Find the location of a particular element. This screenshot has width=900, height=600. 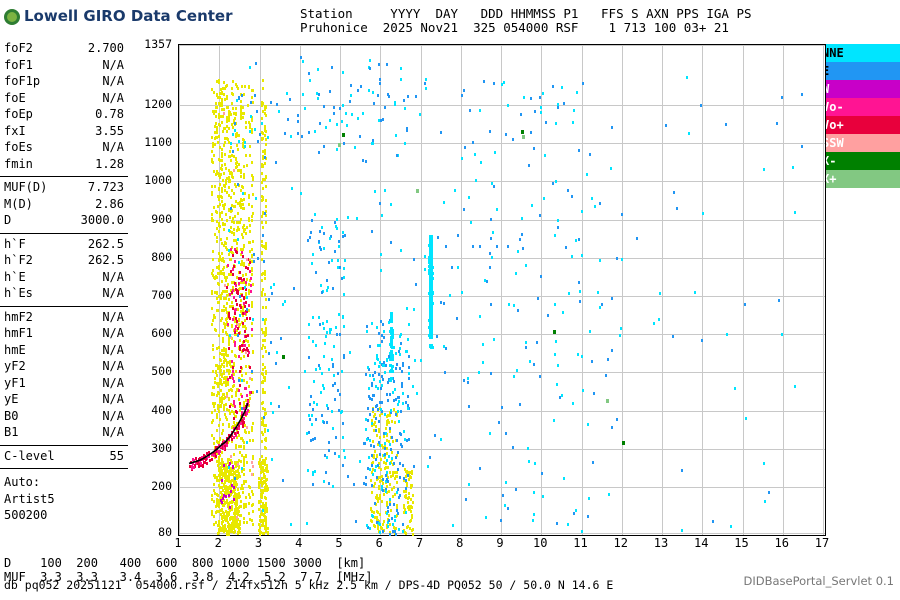

x-axis-tick-label: 13 is located at coordinates (661, 543).